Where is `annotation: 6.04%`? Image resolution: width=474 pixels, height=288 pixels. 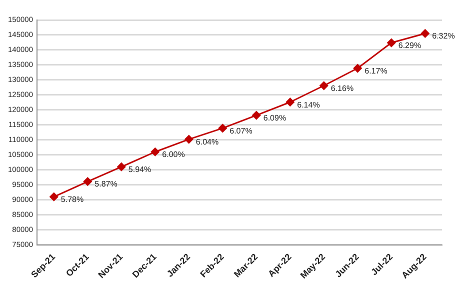 annotation: 6.04% is located at coordinates (207, 141).